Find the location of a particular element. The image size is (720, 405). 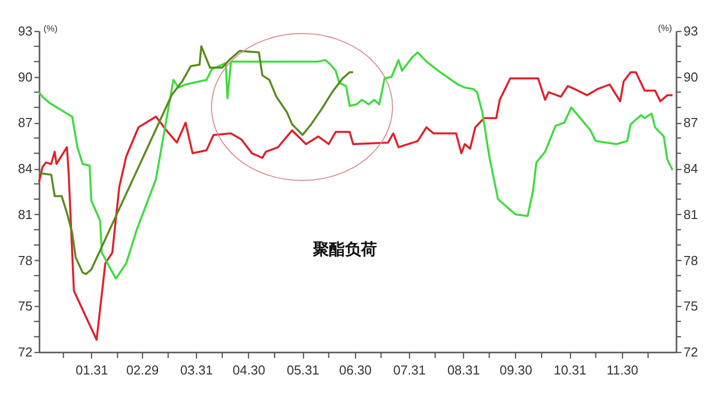

y2-tick-label: 93 is located at coordinates (691, 31).